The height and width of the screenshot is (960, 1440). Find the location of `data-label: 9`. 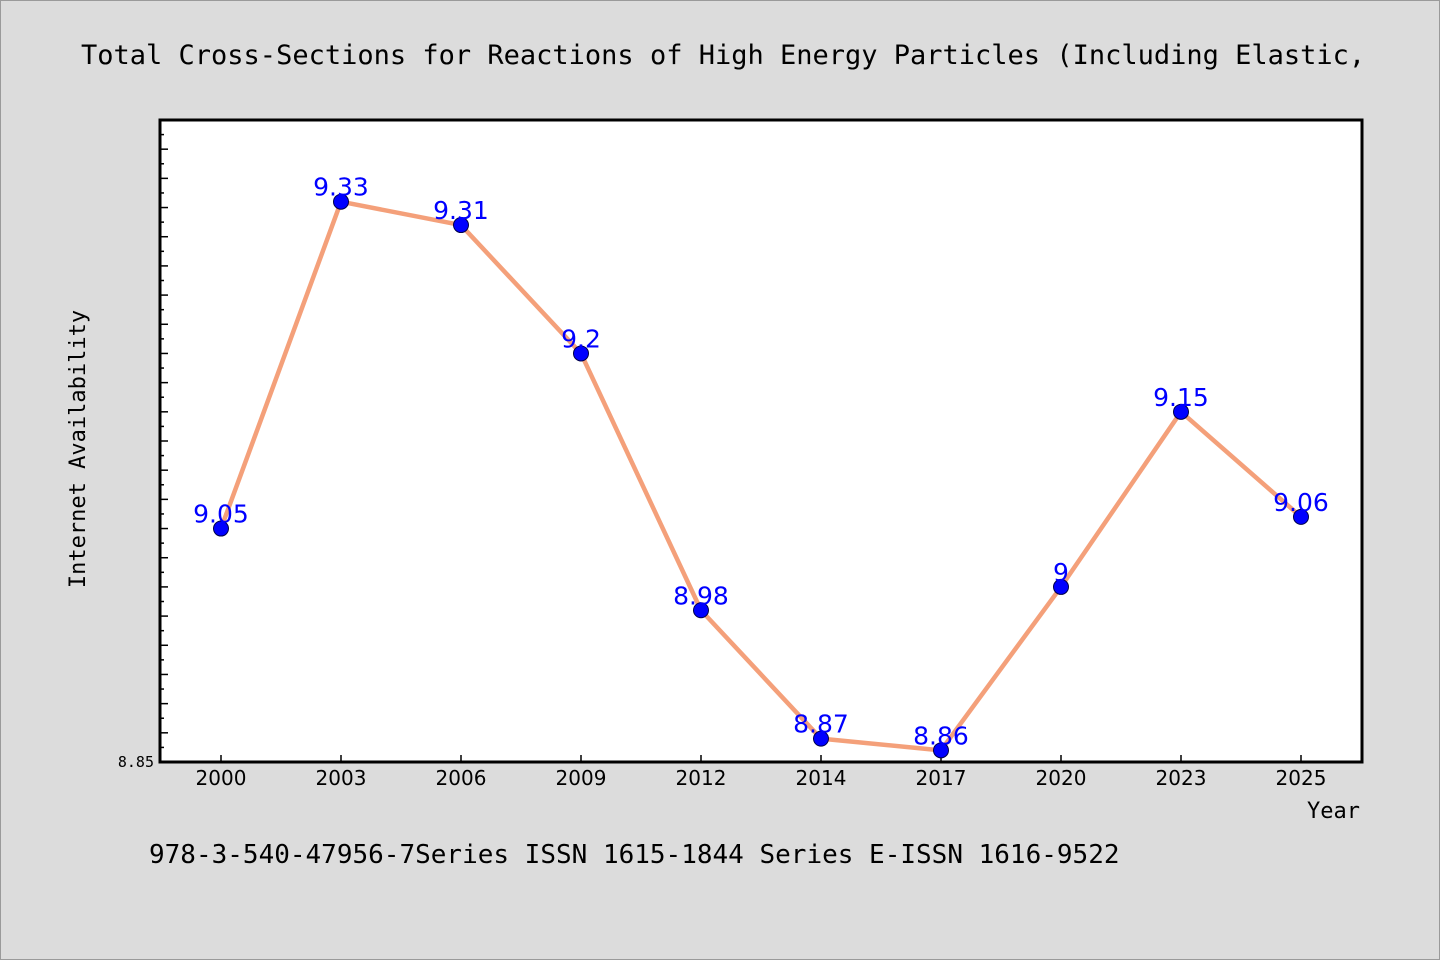

data-label: 9 is located at coordinates (1061, 572).